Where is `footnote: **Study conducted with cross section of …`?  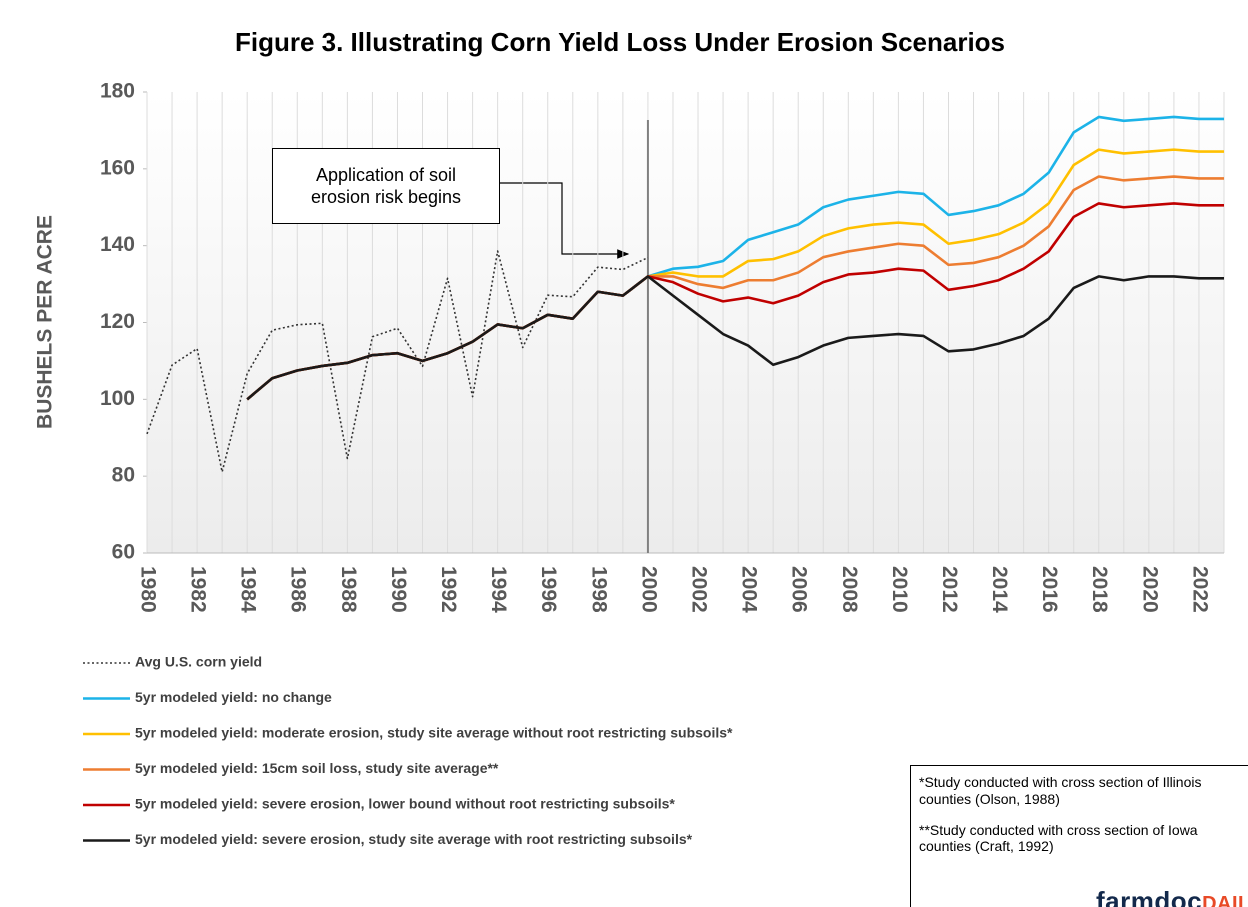 footnote: **Study conducted with cross section of … is located at coordinates (1058, 838).